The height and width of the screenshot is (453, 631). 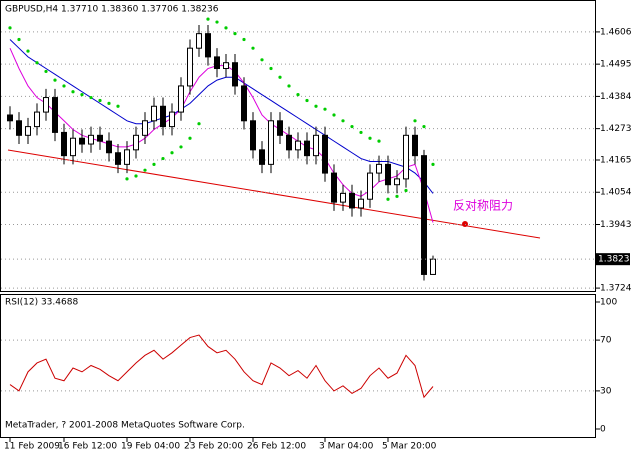 What do you see at coordinates (615, 193) in the screenshot?
I see `y-tick-label: 1.40540` at bounding box center [615, 193].